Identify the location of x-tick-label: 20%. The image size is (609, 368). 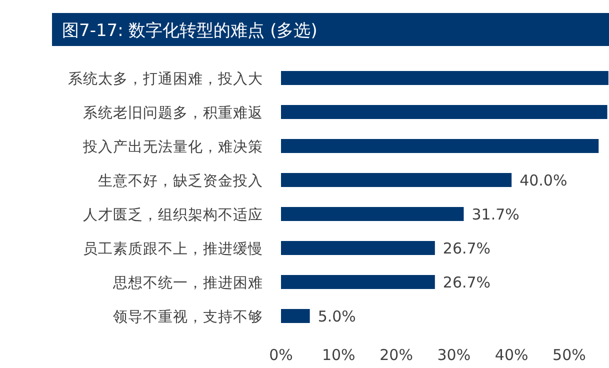
(396, 355).